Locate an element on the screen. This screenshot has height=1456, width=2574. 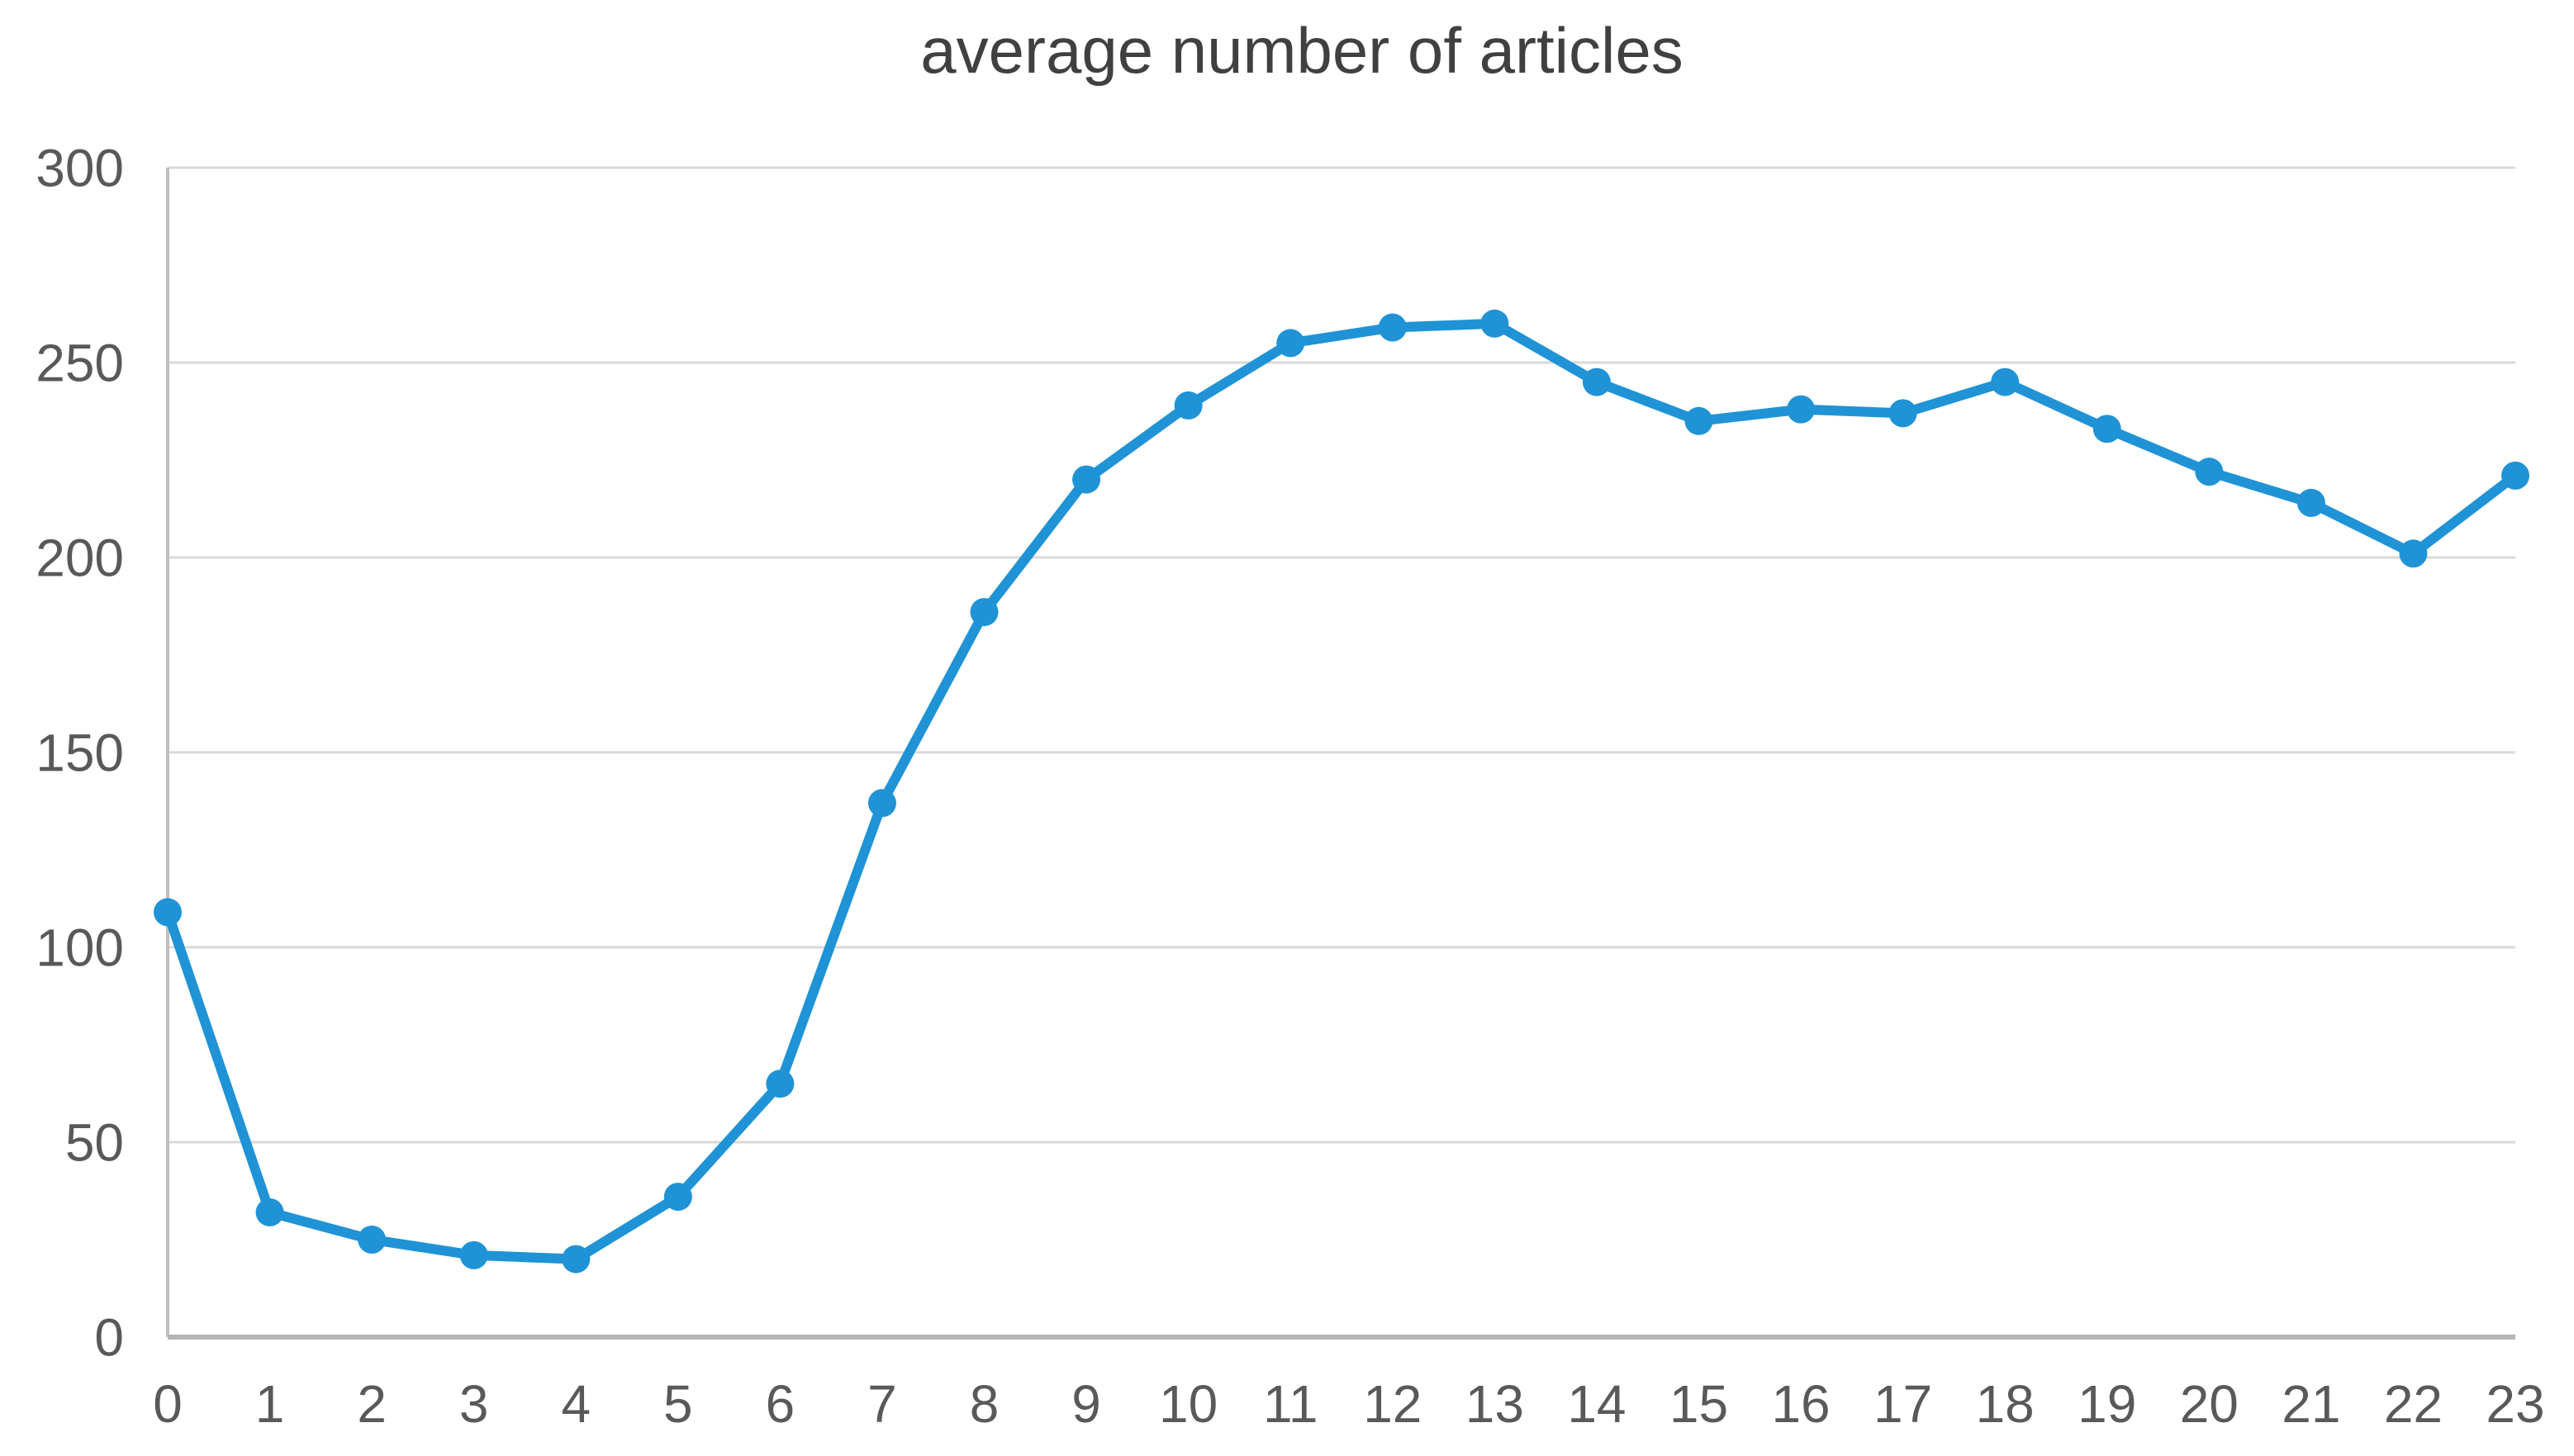
x-tick-label-19: 19 is located at coordinates (2107, 1404).